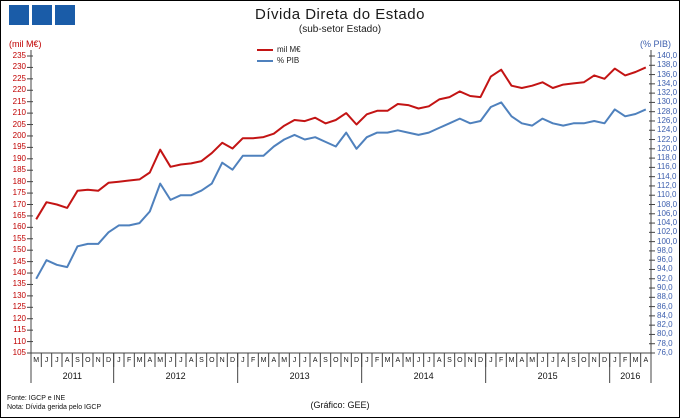  Describe the element at coordinates (19, 90) in the screenshot. I see `left-tick-label: 220` at that location.